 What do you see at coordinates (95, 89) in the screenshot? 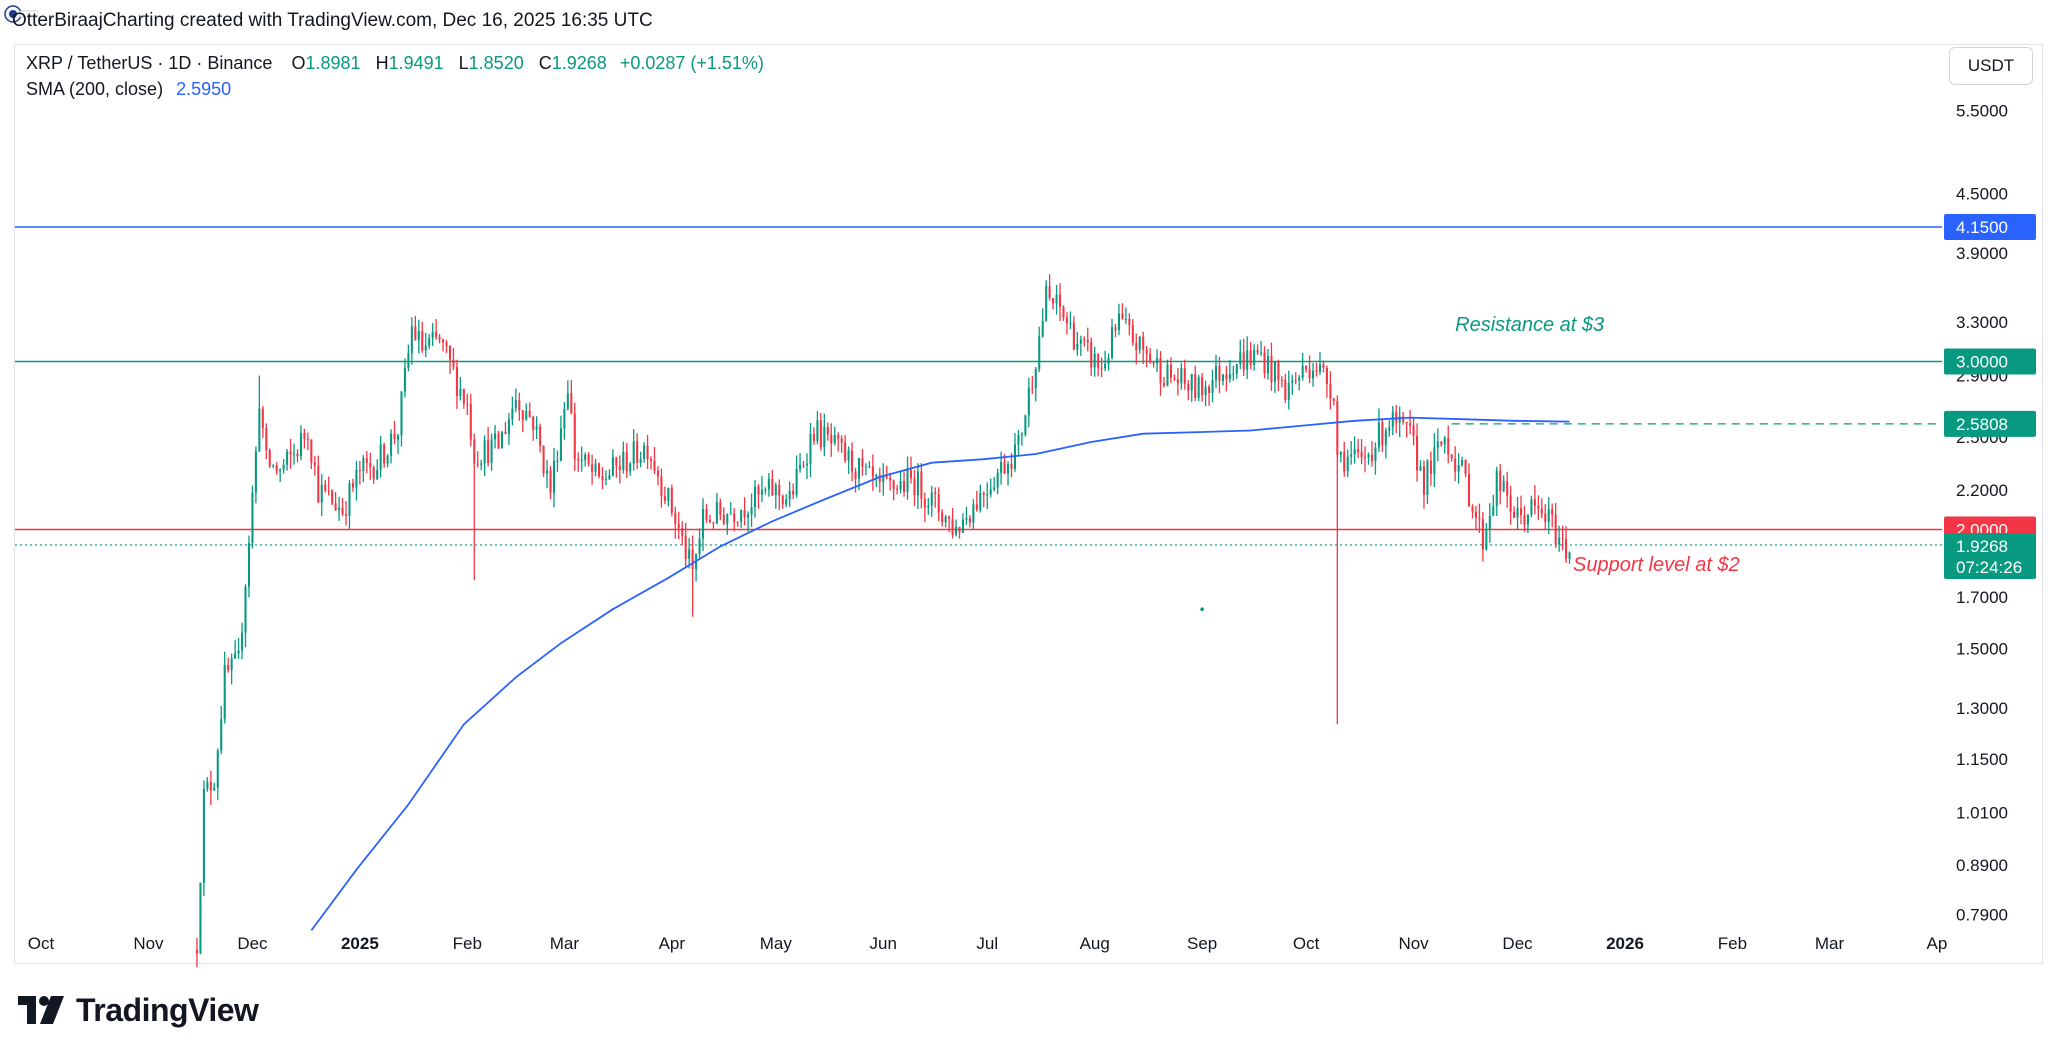
I see `sma-label: SMA (200, close)` at bounding box center [95, 89].